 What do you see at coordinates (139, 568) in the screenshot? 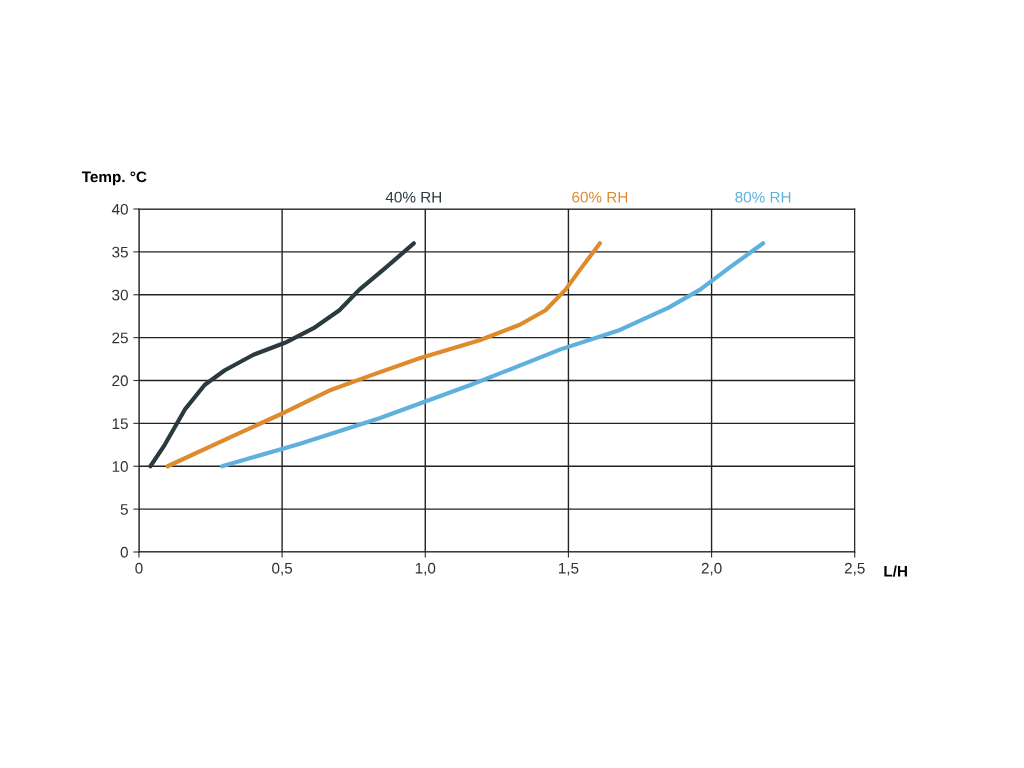
I see `x-tick-label: 0` at bounding box center [139, 568].